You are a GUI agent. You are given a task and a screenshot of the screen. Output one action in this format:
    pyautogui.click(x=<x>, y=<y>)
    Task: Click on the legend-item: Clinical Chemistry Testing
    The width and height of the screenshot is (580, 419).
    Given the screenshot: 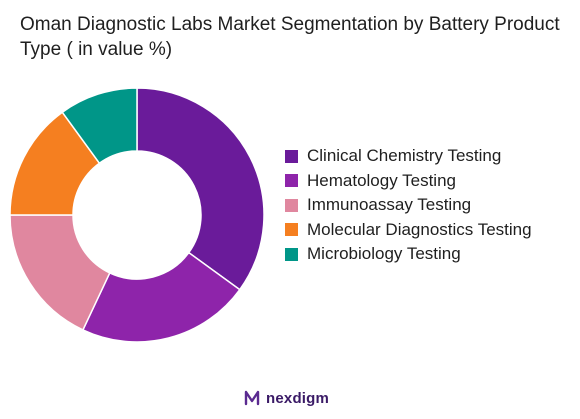 What is the action you would take?
    pyautogui.click(x=408, y=156)
    